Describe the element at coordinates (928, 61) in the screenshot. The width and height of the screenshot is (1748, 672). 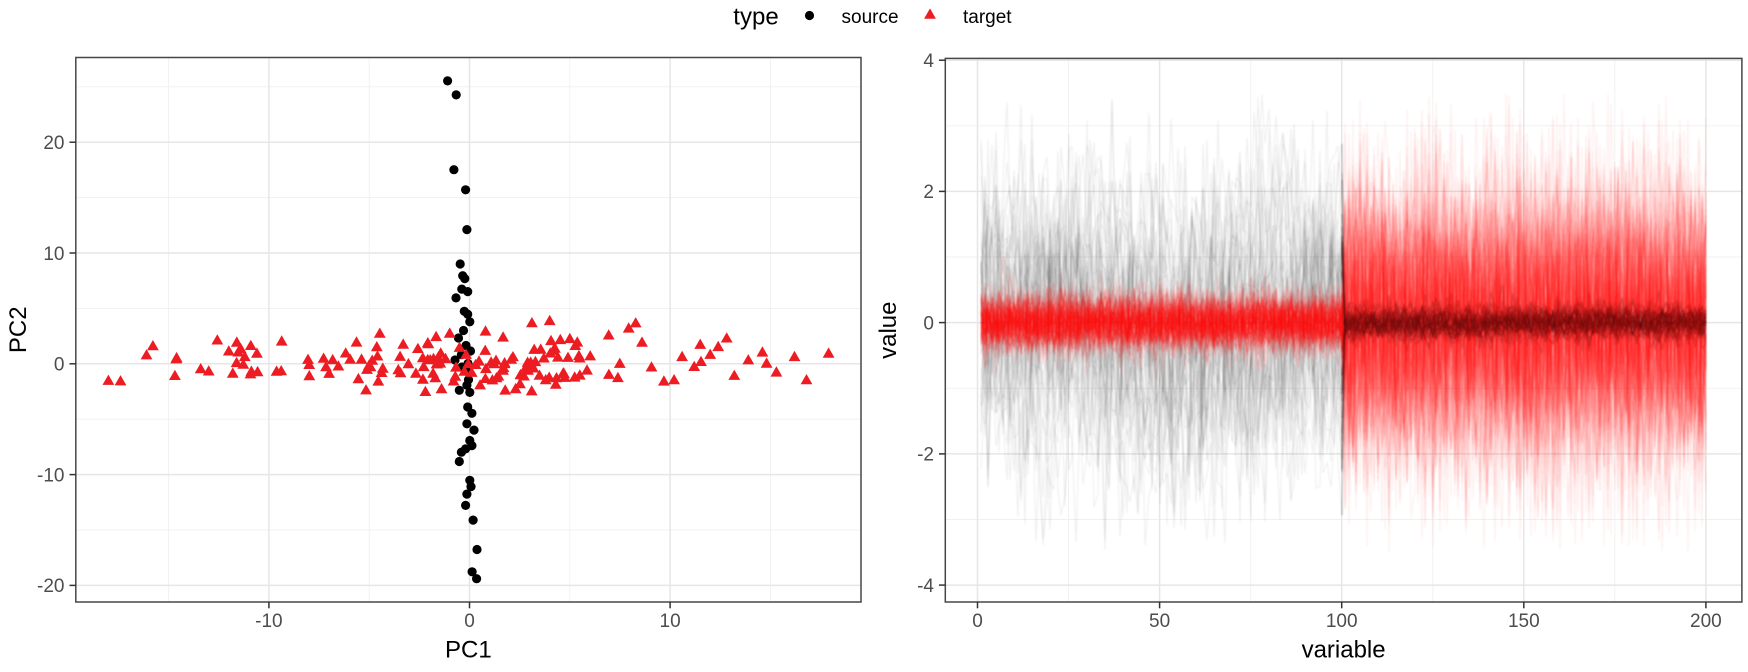
I see `svg-text: 4` at that location.